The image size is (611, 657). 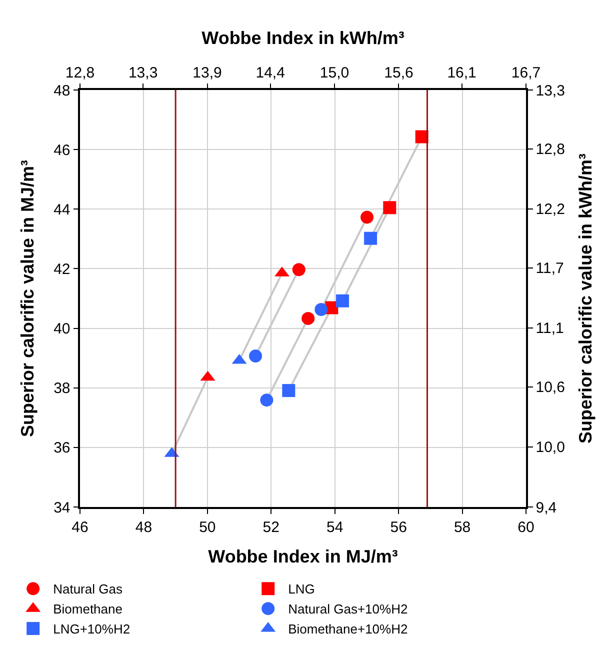 I want to click on legend-label: LNG+10%H2, so click(x=91, y=629).